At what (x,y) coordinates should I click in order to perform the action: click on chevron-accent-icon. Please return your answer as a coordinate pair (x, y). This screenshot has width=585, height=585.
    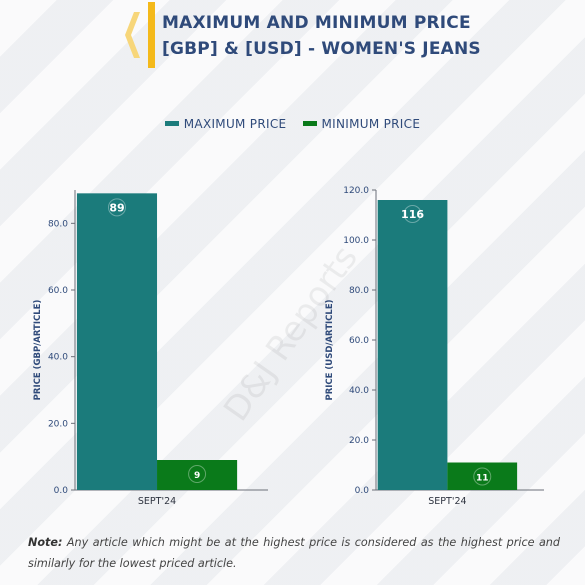
    Looking at the image, I should click on (140, 35).